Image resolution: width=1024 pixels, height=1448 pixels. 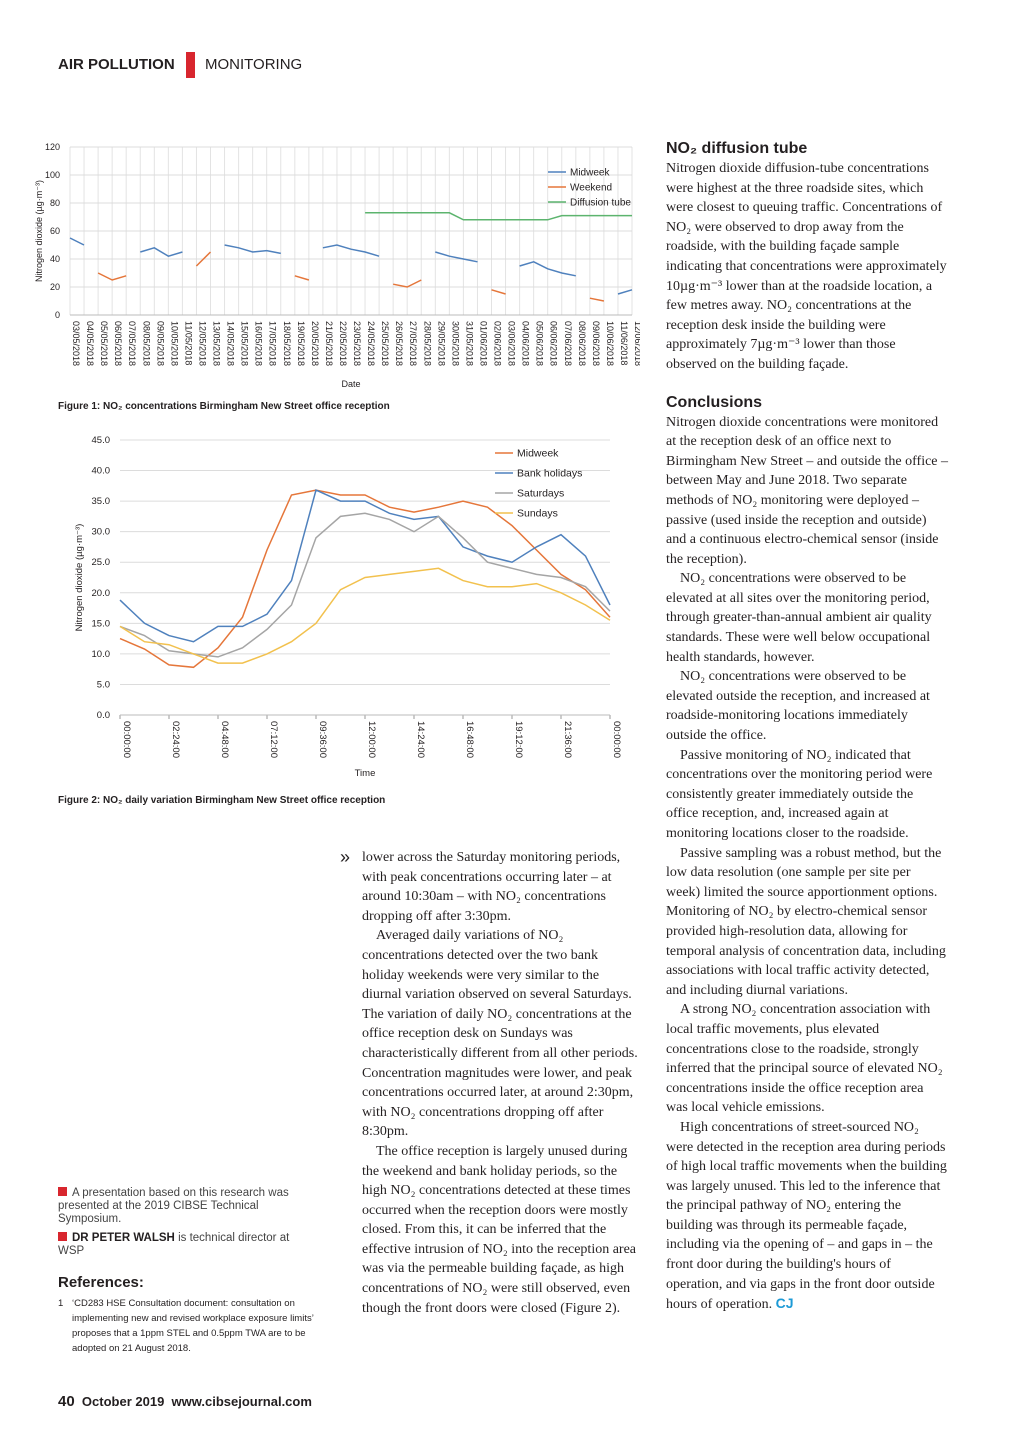 What do you see at coordinates (55, 231) in the screenshot?
I see `y-tick-label: 60` at bounding box center [55, 231].